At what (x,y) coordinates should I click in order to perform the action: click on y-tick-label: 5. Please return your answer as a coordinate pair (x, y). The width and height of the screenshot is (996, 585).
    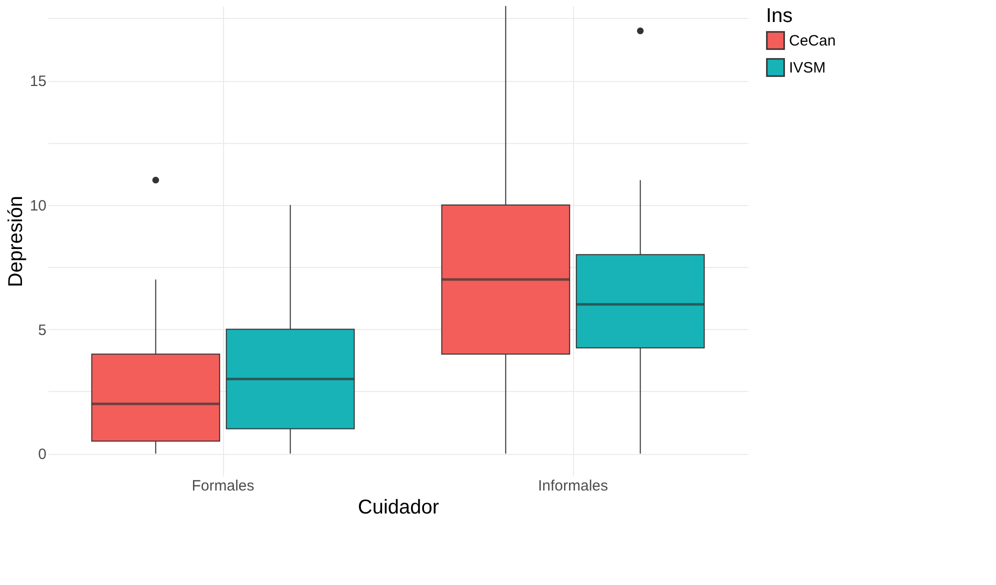
    Looking at the image, I should click on (42, 330).